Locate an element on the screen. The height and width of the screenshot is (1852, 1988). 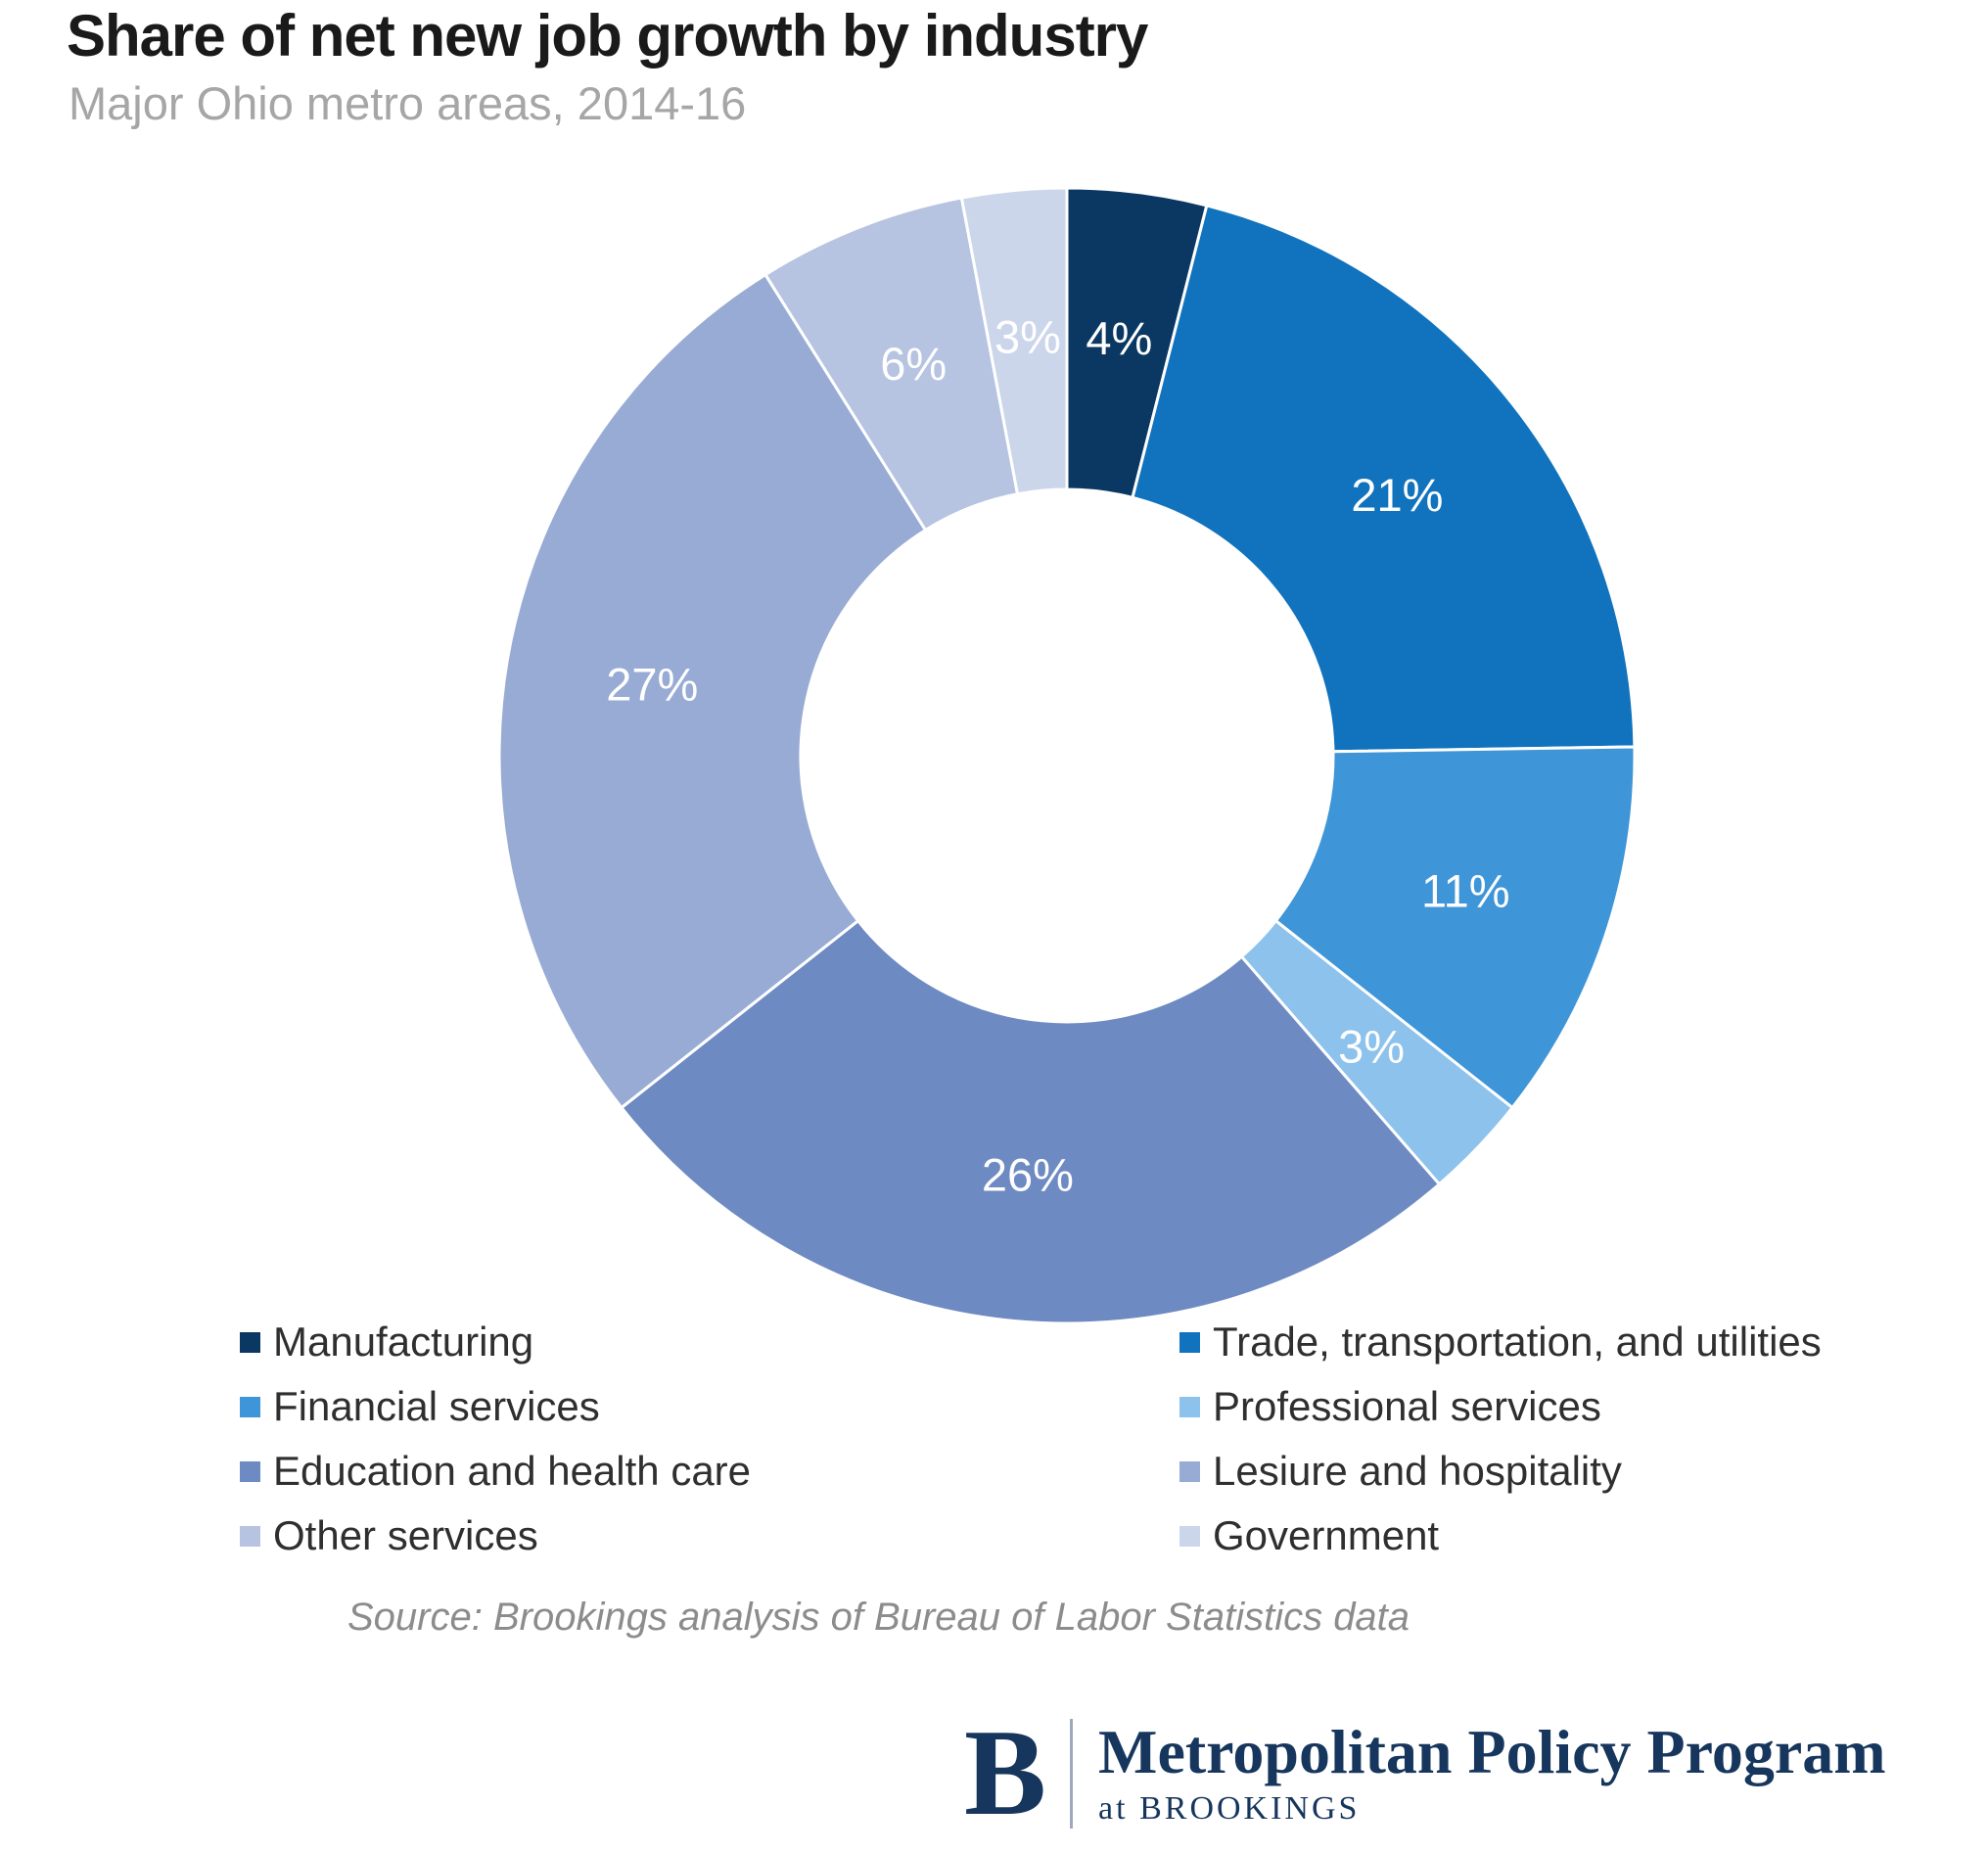
slice-percent-label: 4% is located at coordinates (1119, 338).